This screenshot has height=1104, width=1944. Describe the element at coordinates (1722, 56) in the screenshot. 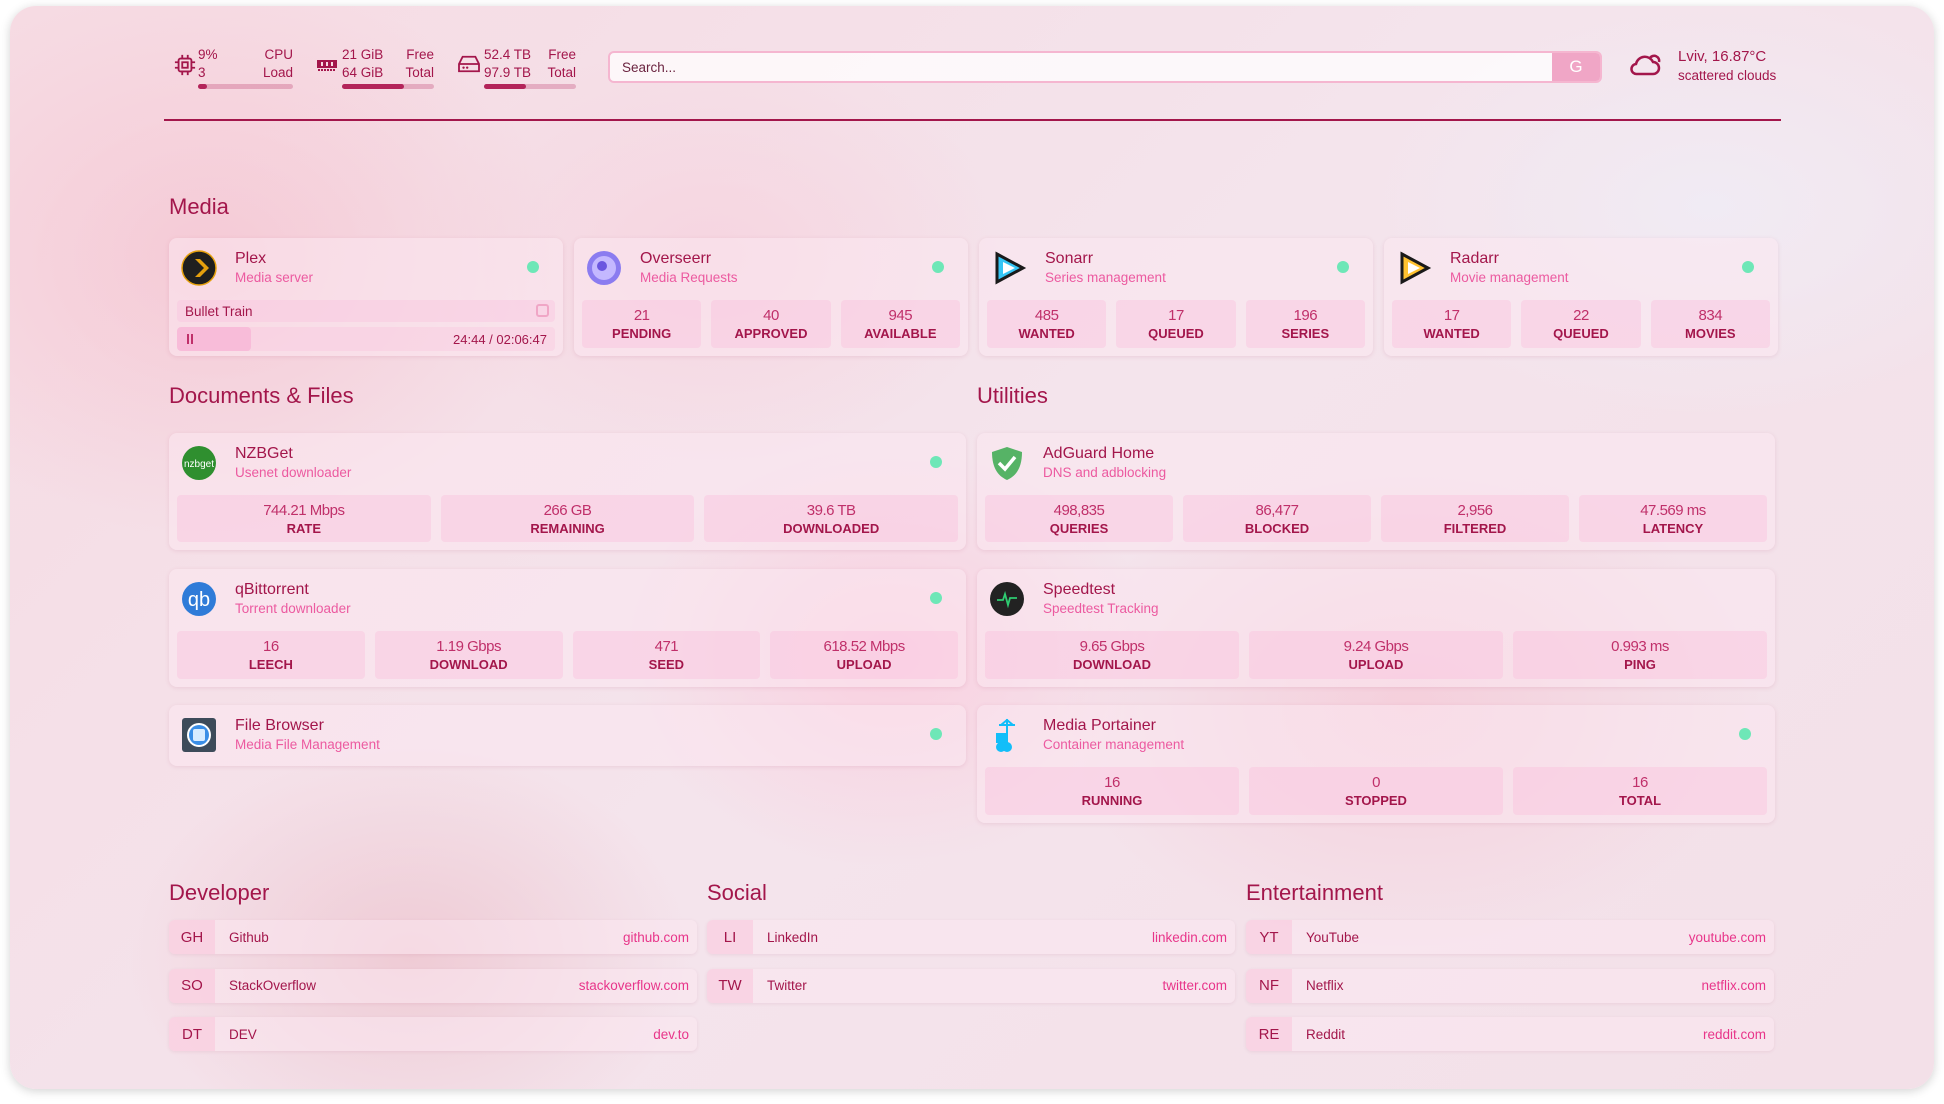

I see `weather-location: Lviv, 16.87°C` at that location.